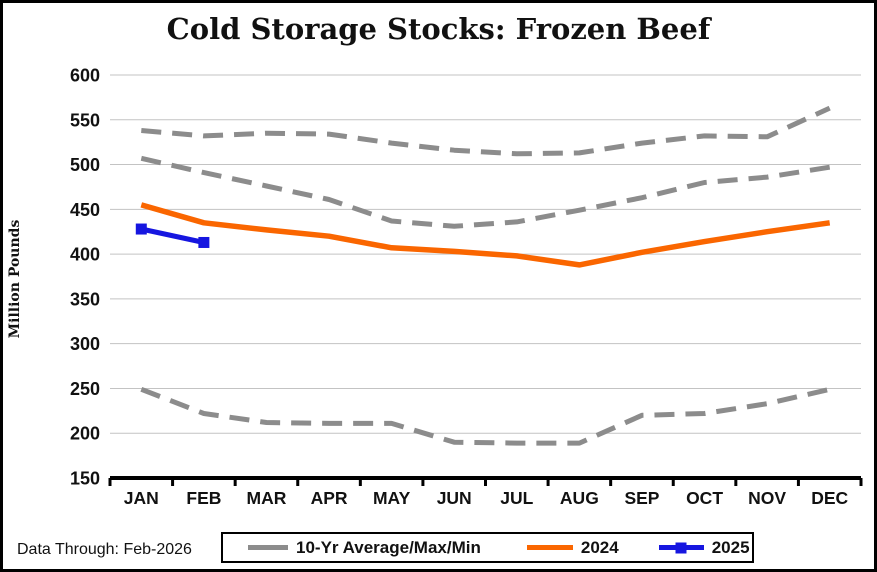 This screenshot has width=877, height=572. Describe the element at coordinates (85, 299) in the screenshot. I see `y-tick-label: 350` at that location.